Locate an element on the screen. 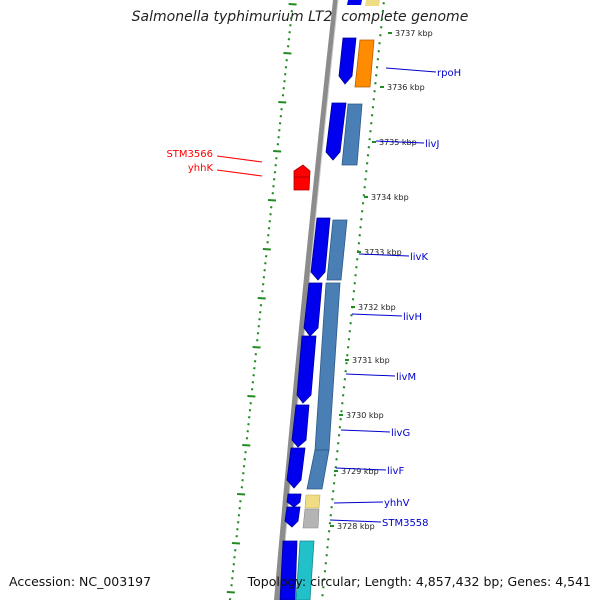 Image resolution: width=600 pixels, height=600 pixels. accession-label: Accession: NC_003197 is located at coordinates (80, 581).